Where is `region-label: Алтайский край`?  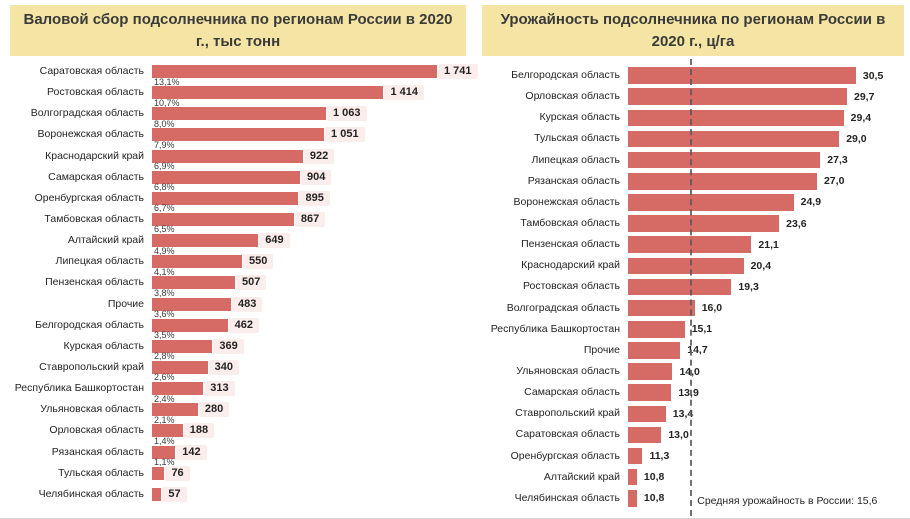 region-label: Алтайский край is located at coordinates (105, 240).